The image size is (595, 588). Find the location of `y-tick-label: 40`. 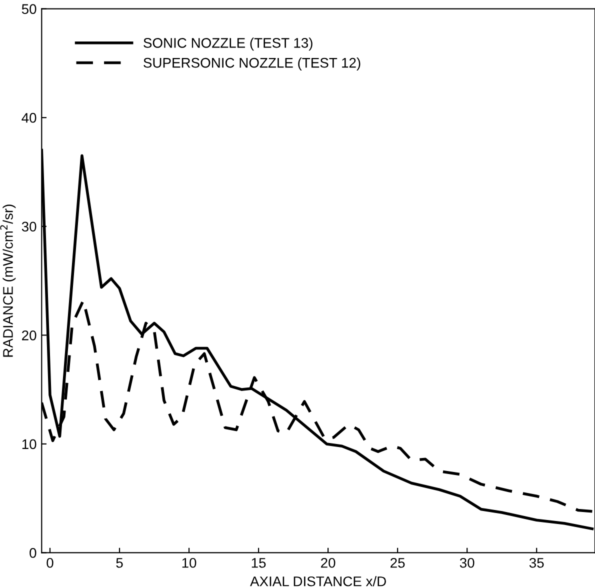

y-tick-label: 40 is located at coordinates (29, 117).